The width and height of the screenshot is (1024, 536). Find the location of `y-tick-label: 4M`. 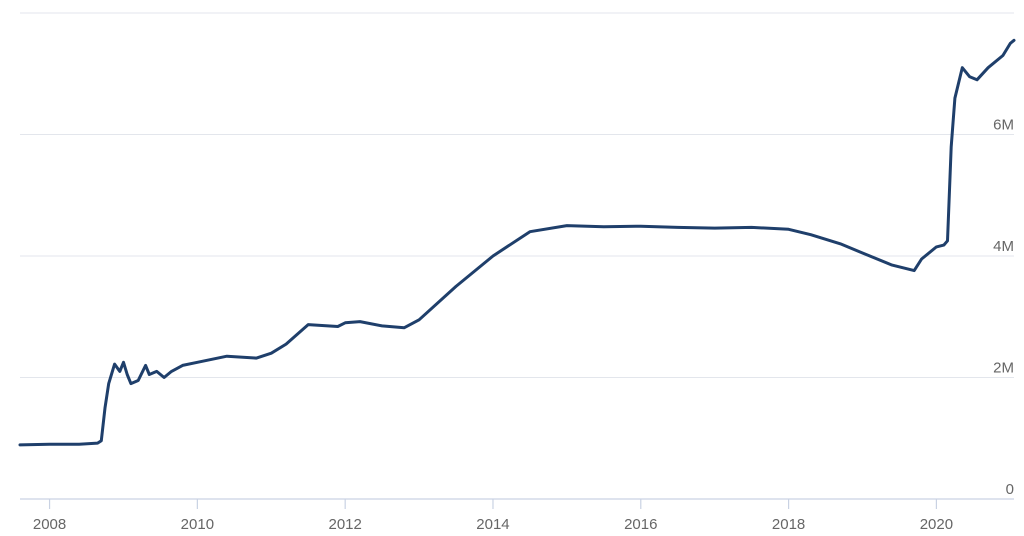

y-tick-label: 4M is located at coordinates (1003, 246).